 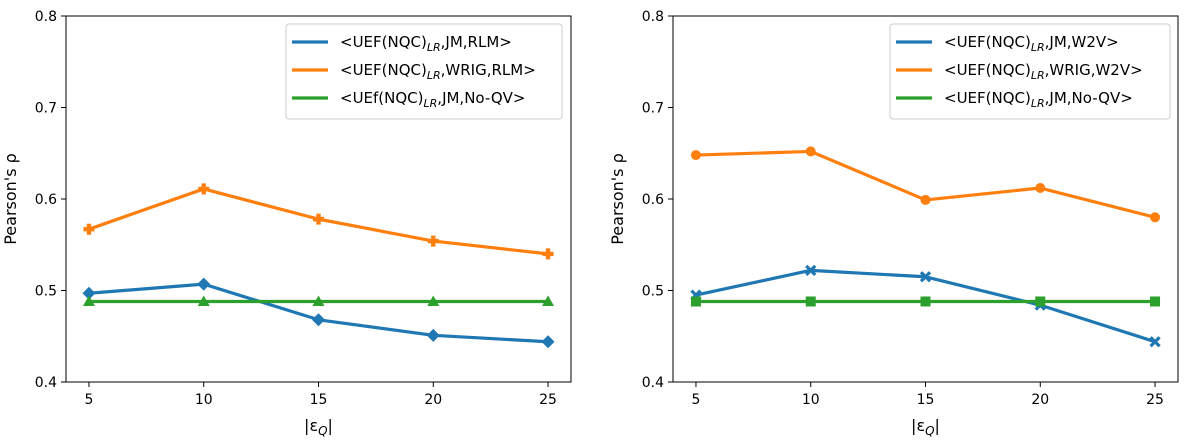 What do you see at coordinates (1043, 71) in the screenshot?
I see `legend-entry: <UEF(NQC)LR,WRIG,W2V>` at bounding box center [1043, 71].